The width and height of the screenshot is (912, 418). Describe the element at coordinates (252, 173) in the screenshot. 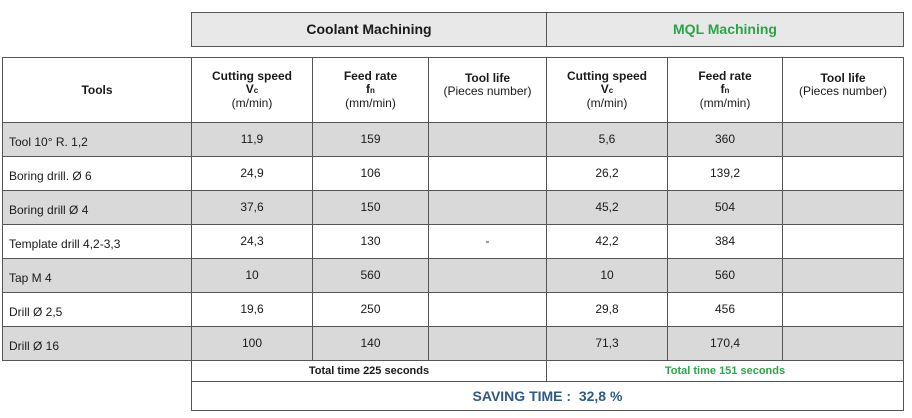

I see `table-cell-c-speed: 24,9` at that location.